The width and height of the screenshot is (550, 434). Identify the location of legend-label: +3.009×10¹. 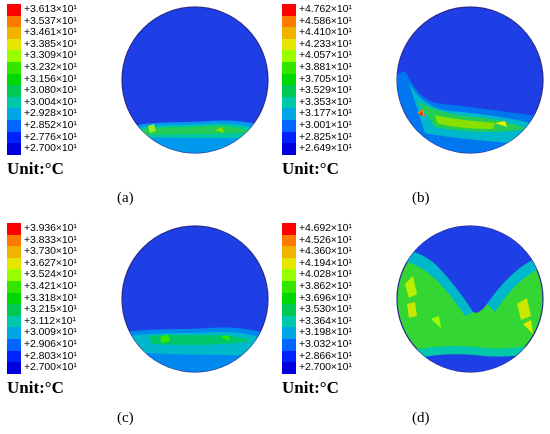
(50, 332).